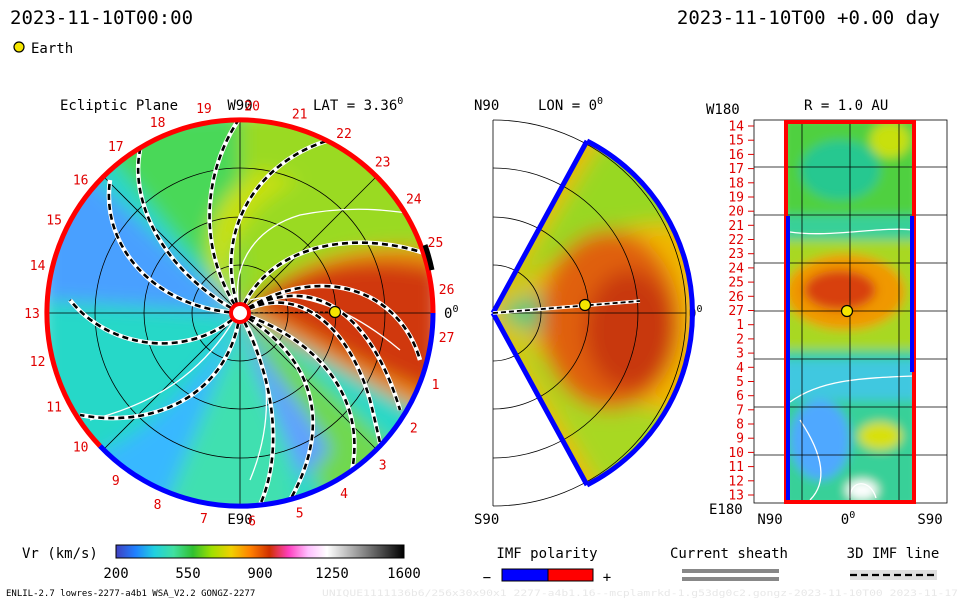  I want to click on synoptic-y-label-27: 27, so click(736, 311).